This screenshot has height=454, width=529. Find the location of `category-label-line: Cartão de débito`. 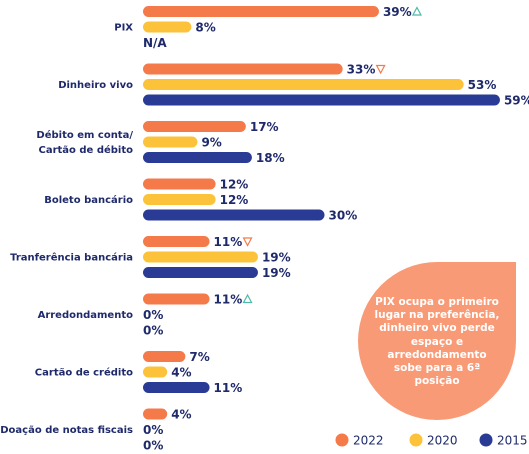

category-label-line: Cartão de débito is located at coordinates (86, 150).